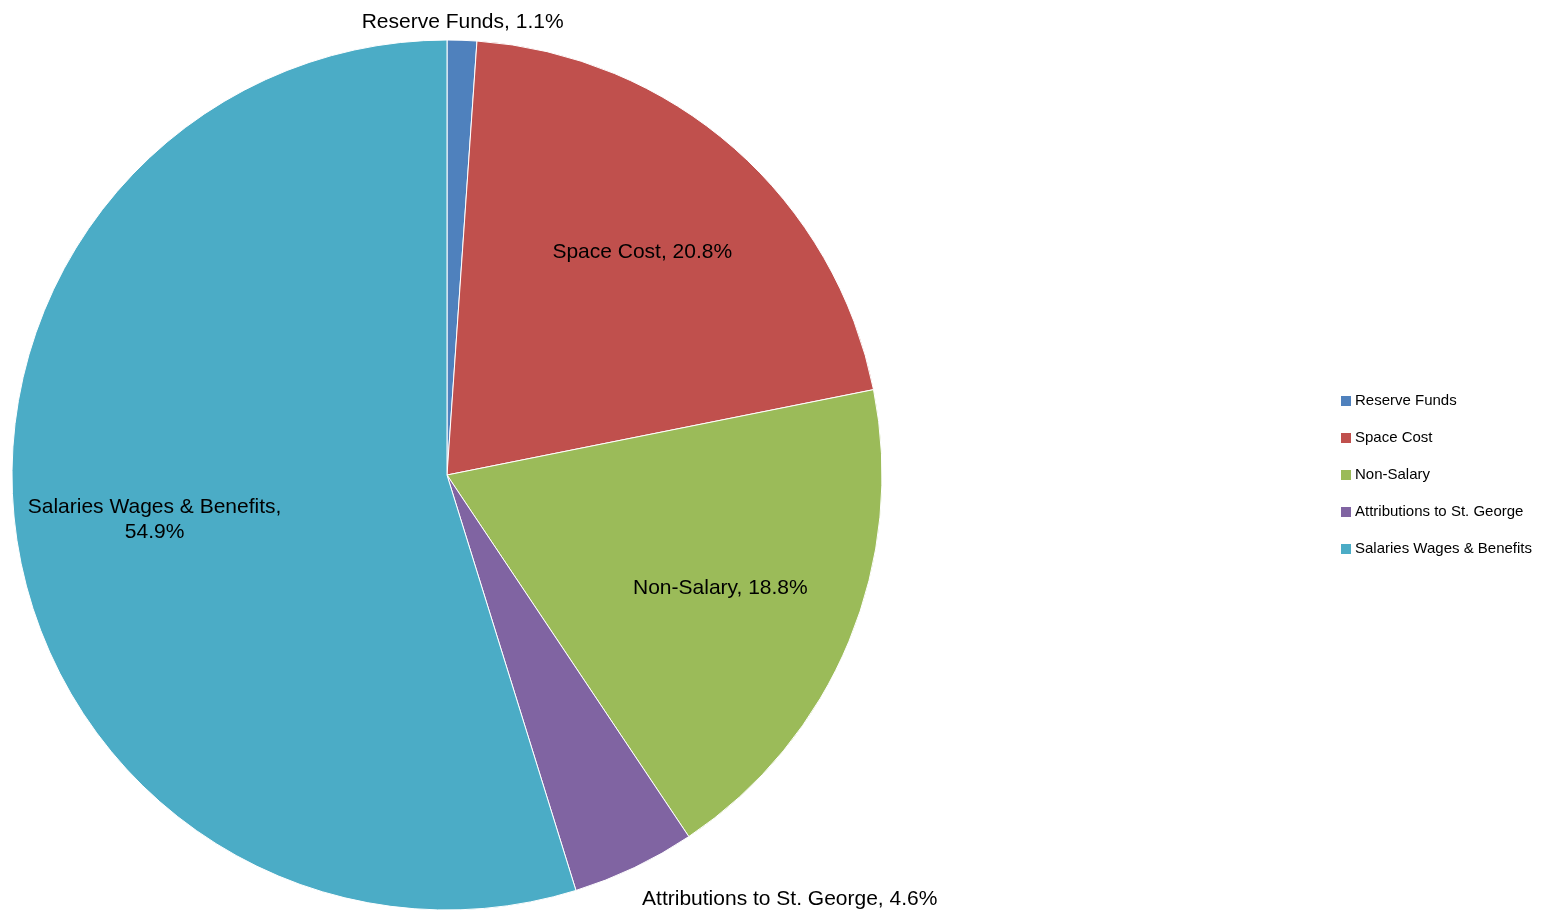 The height and width of the screenshot is (922, 1557). What do you see at coordinates (1439, 510) in the screenshot?
I see `legend-label: Attributions to St. George` at bounding box center [1439, 510].